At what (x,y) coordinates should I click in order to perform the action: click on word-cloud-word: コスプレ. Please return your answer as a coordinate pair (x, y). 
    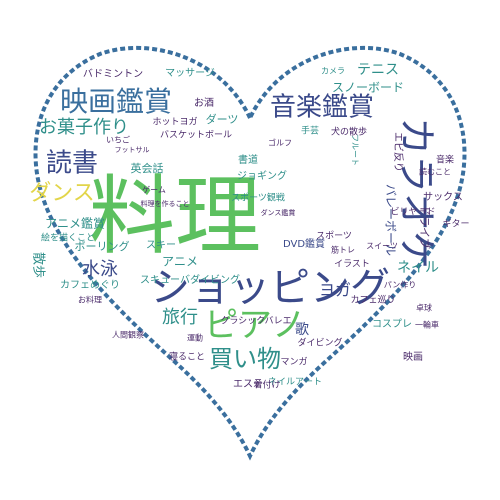
    Looking at the image, I should click on (392, 324).